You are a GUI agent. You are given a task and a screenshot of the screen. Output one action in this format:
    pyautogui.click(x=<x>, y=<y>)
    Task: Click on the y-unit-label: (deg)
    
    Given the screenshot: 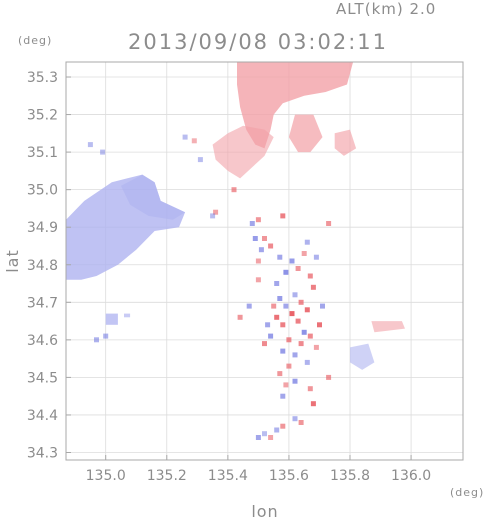 What is the action you would take?
    pyautogui.click(x=35, y=40)
    